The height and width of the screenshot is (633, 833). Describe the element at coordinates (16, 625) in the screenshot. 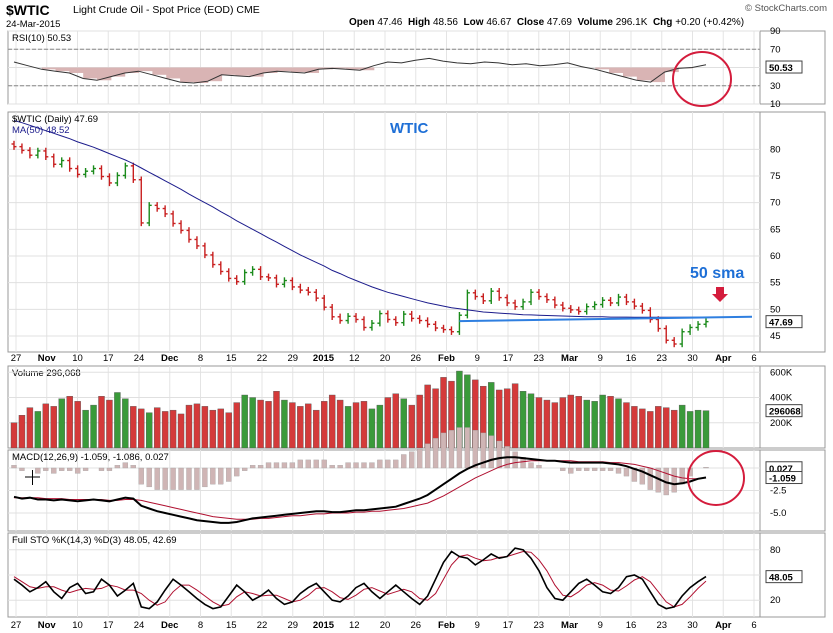

I see `x-axis-label: 27` at that location.